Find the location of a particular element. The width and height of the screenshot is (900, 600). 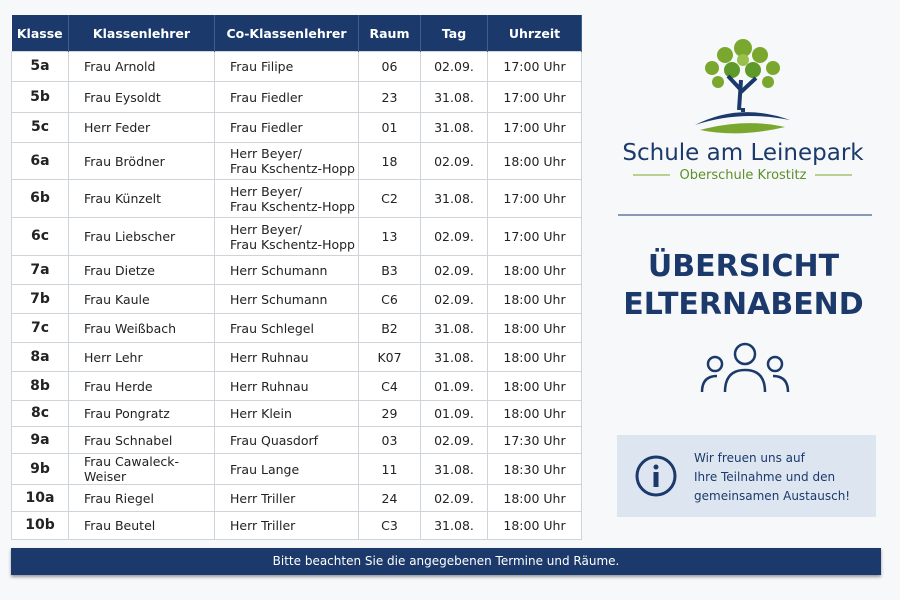

table-cell: 5a is located at coordinates (40, 66).